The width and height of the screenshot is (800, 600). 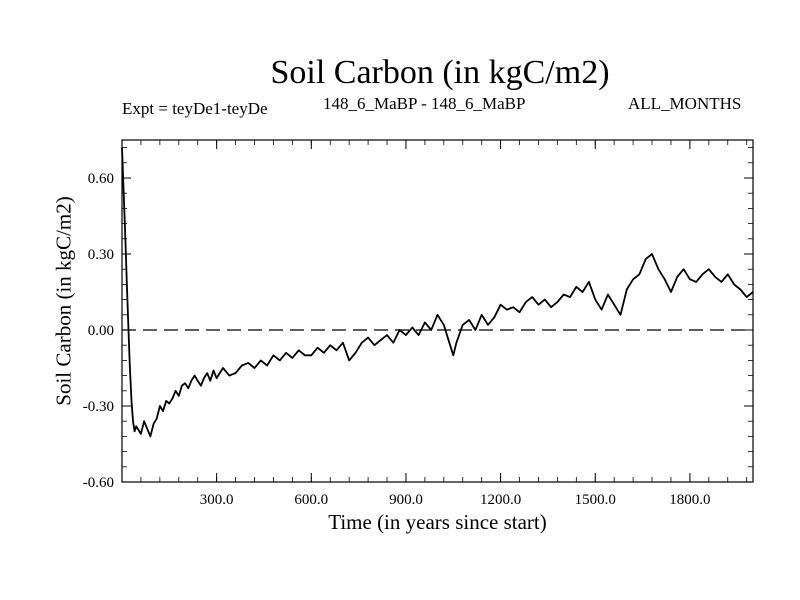 I want to click on y-tick-label: 0.60, so click(x=101, y=179).